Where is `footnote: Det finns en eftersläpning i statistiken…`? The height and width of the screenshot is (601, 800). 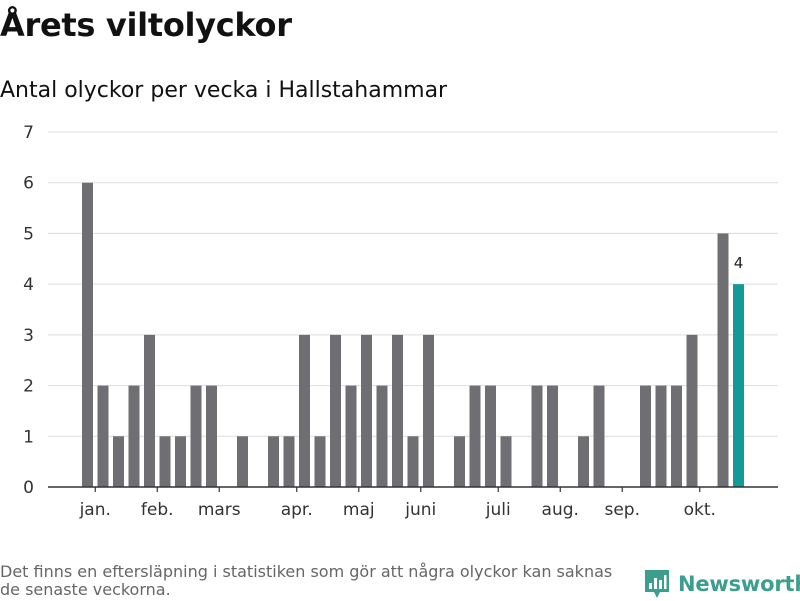
footnote: Det finns en eftersläpning i statistiken… is located at coordinates (306, 580).